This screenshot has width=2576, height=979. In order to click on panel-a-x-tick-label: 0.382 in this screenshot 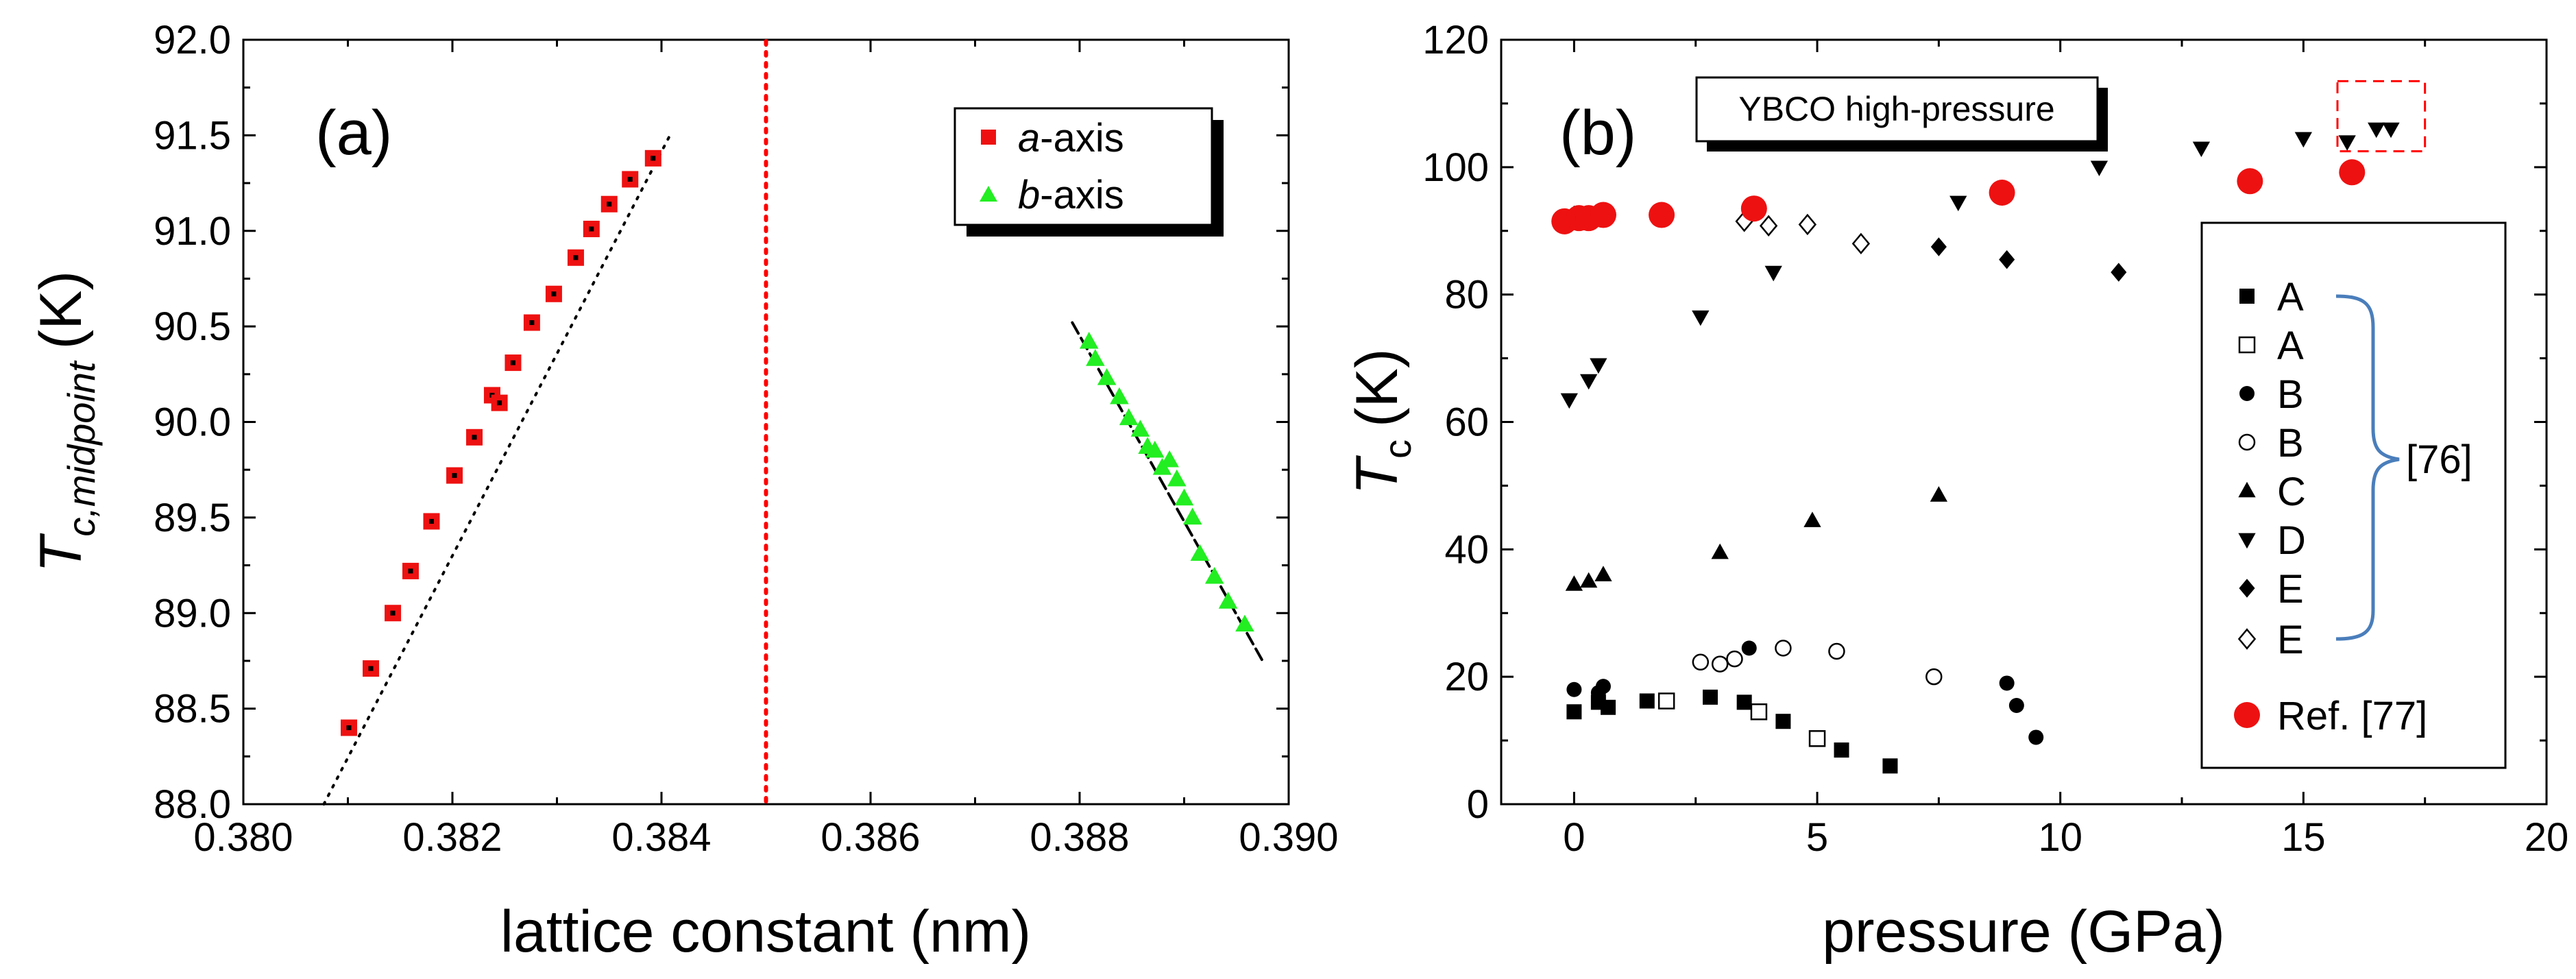, I will do `click(452, 837)`.